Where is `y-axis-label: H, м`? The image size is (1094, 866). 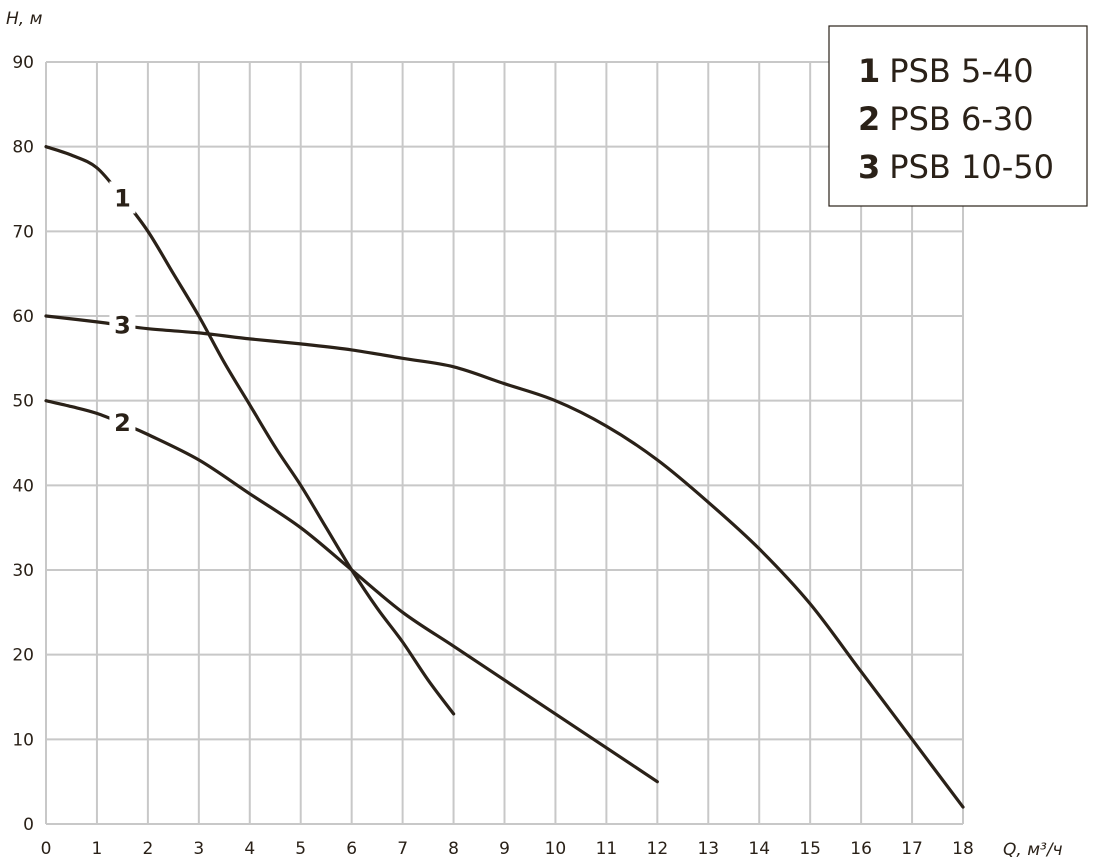
y-axis-label: H, м is located at coordinates (24, 19).